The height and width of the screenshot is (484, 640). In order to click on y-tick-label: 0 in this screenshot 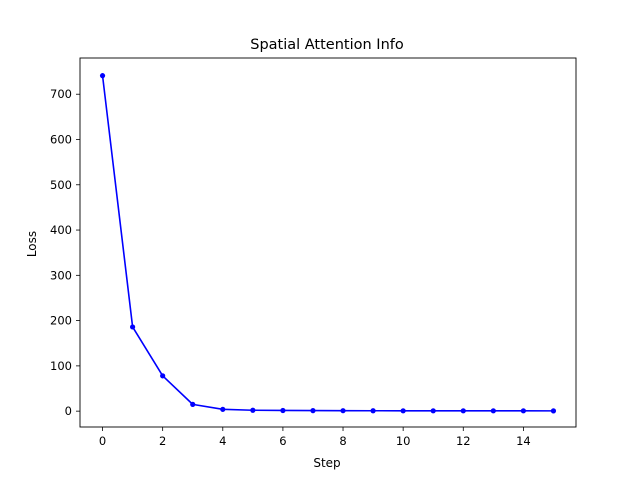, I will do `click(68, 411)`.